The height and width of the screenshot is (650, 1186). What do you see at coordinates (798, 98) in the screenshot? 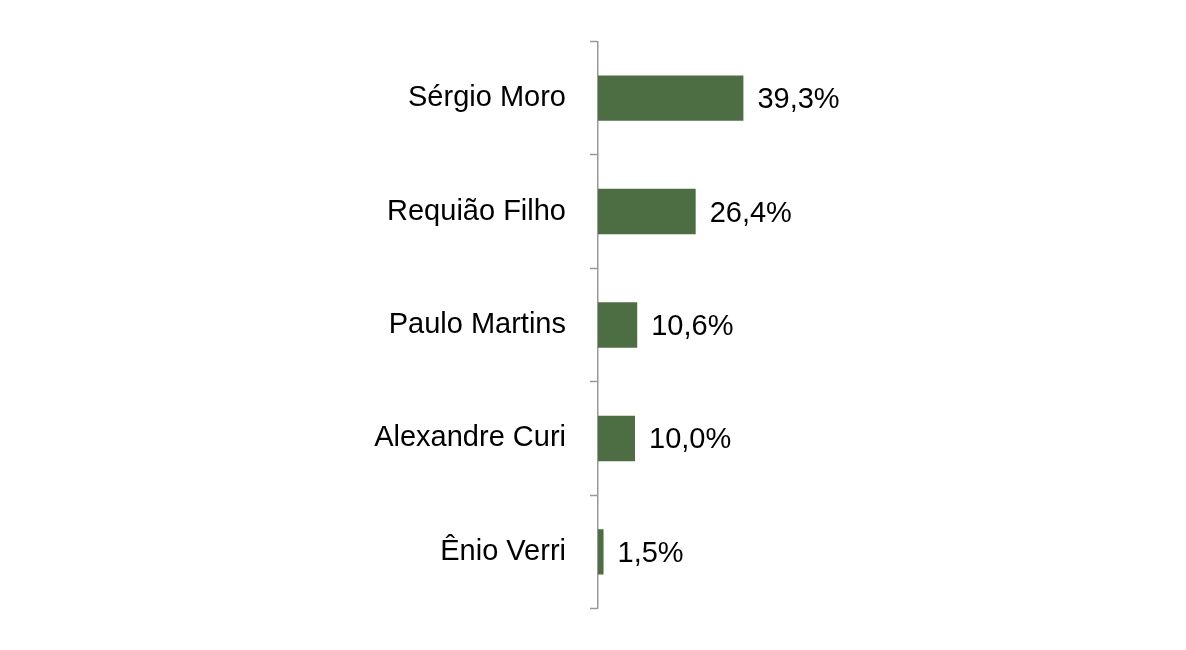
I see `data-label: 39,3%` at bounding box center [798, 98].